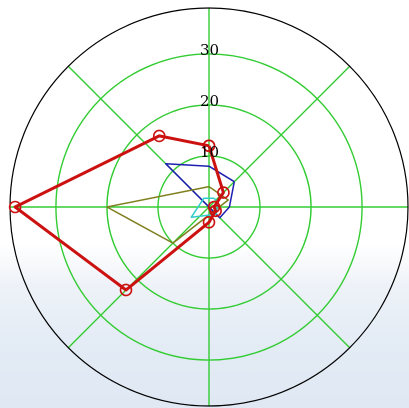 This screenshot has height=408, width=409. I want to click on radial-tick-labels: 10 20 30, so click(209, 101).